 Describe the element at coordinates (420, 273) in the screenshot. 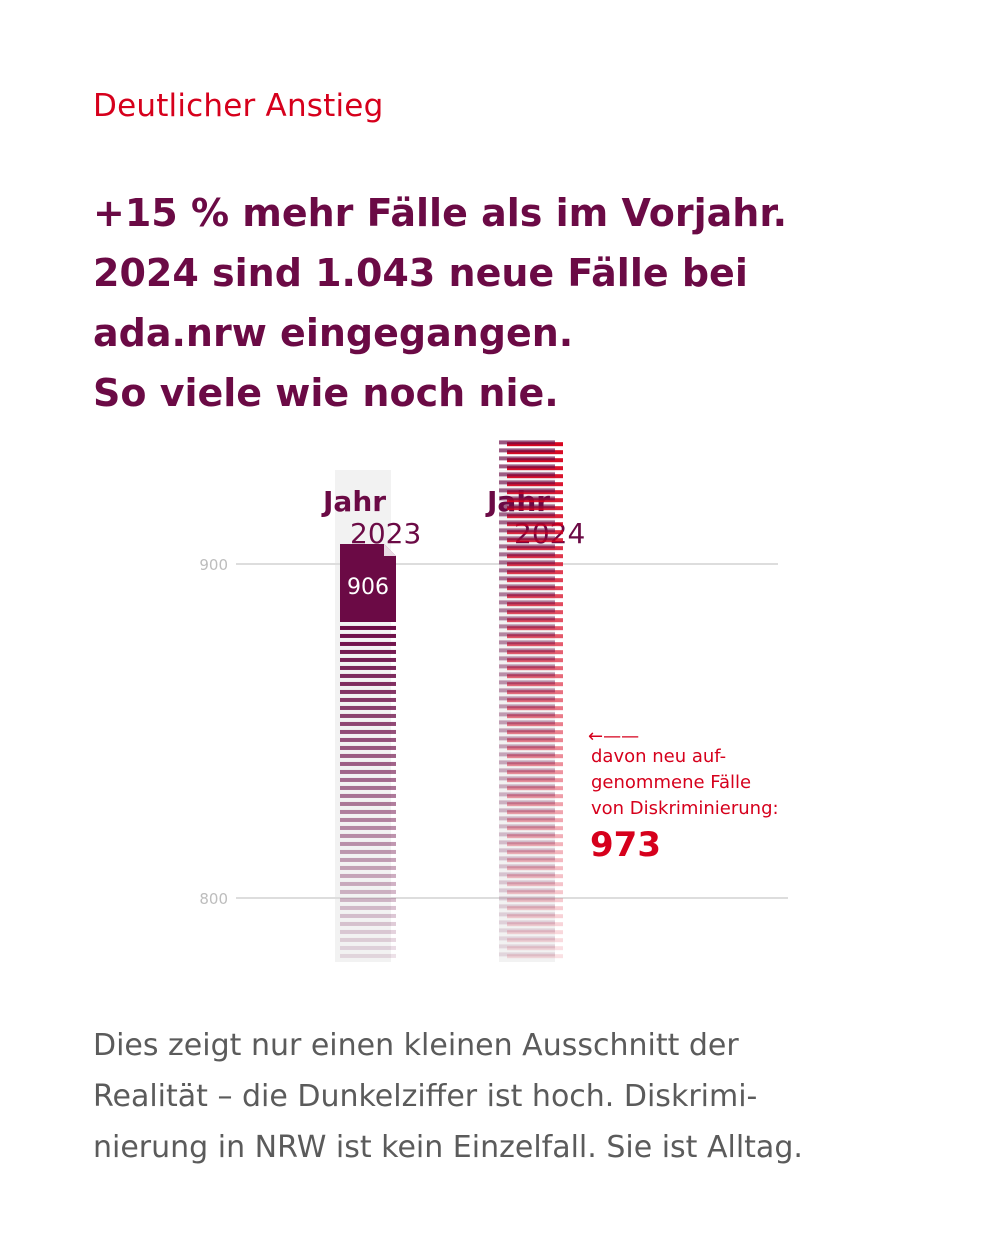

I see `headline-line-2: 2024 sind 1.043 neue Fälle bei` at that location.